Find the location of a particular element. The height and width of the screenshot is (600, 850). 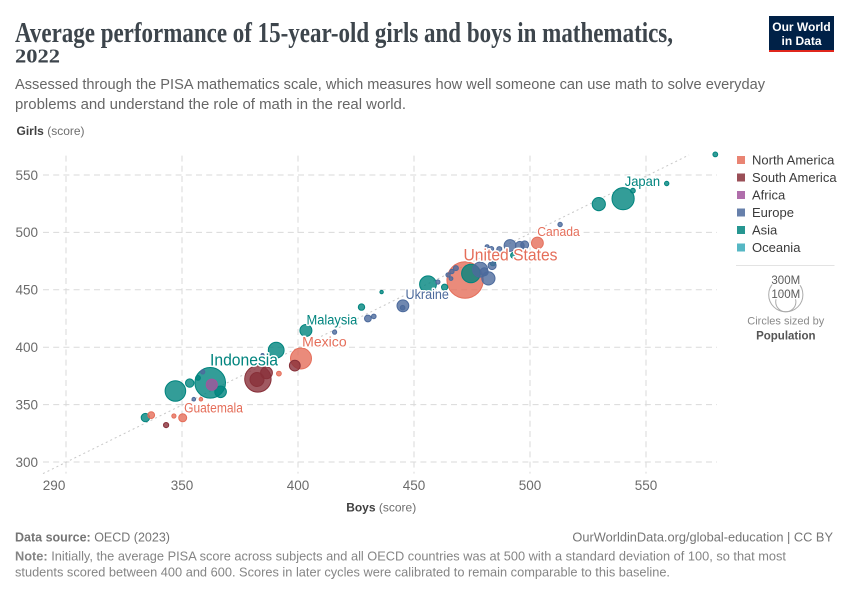

svg-text: Europe is located at coordinates (773, 212).